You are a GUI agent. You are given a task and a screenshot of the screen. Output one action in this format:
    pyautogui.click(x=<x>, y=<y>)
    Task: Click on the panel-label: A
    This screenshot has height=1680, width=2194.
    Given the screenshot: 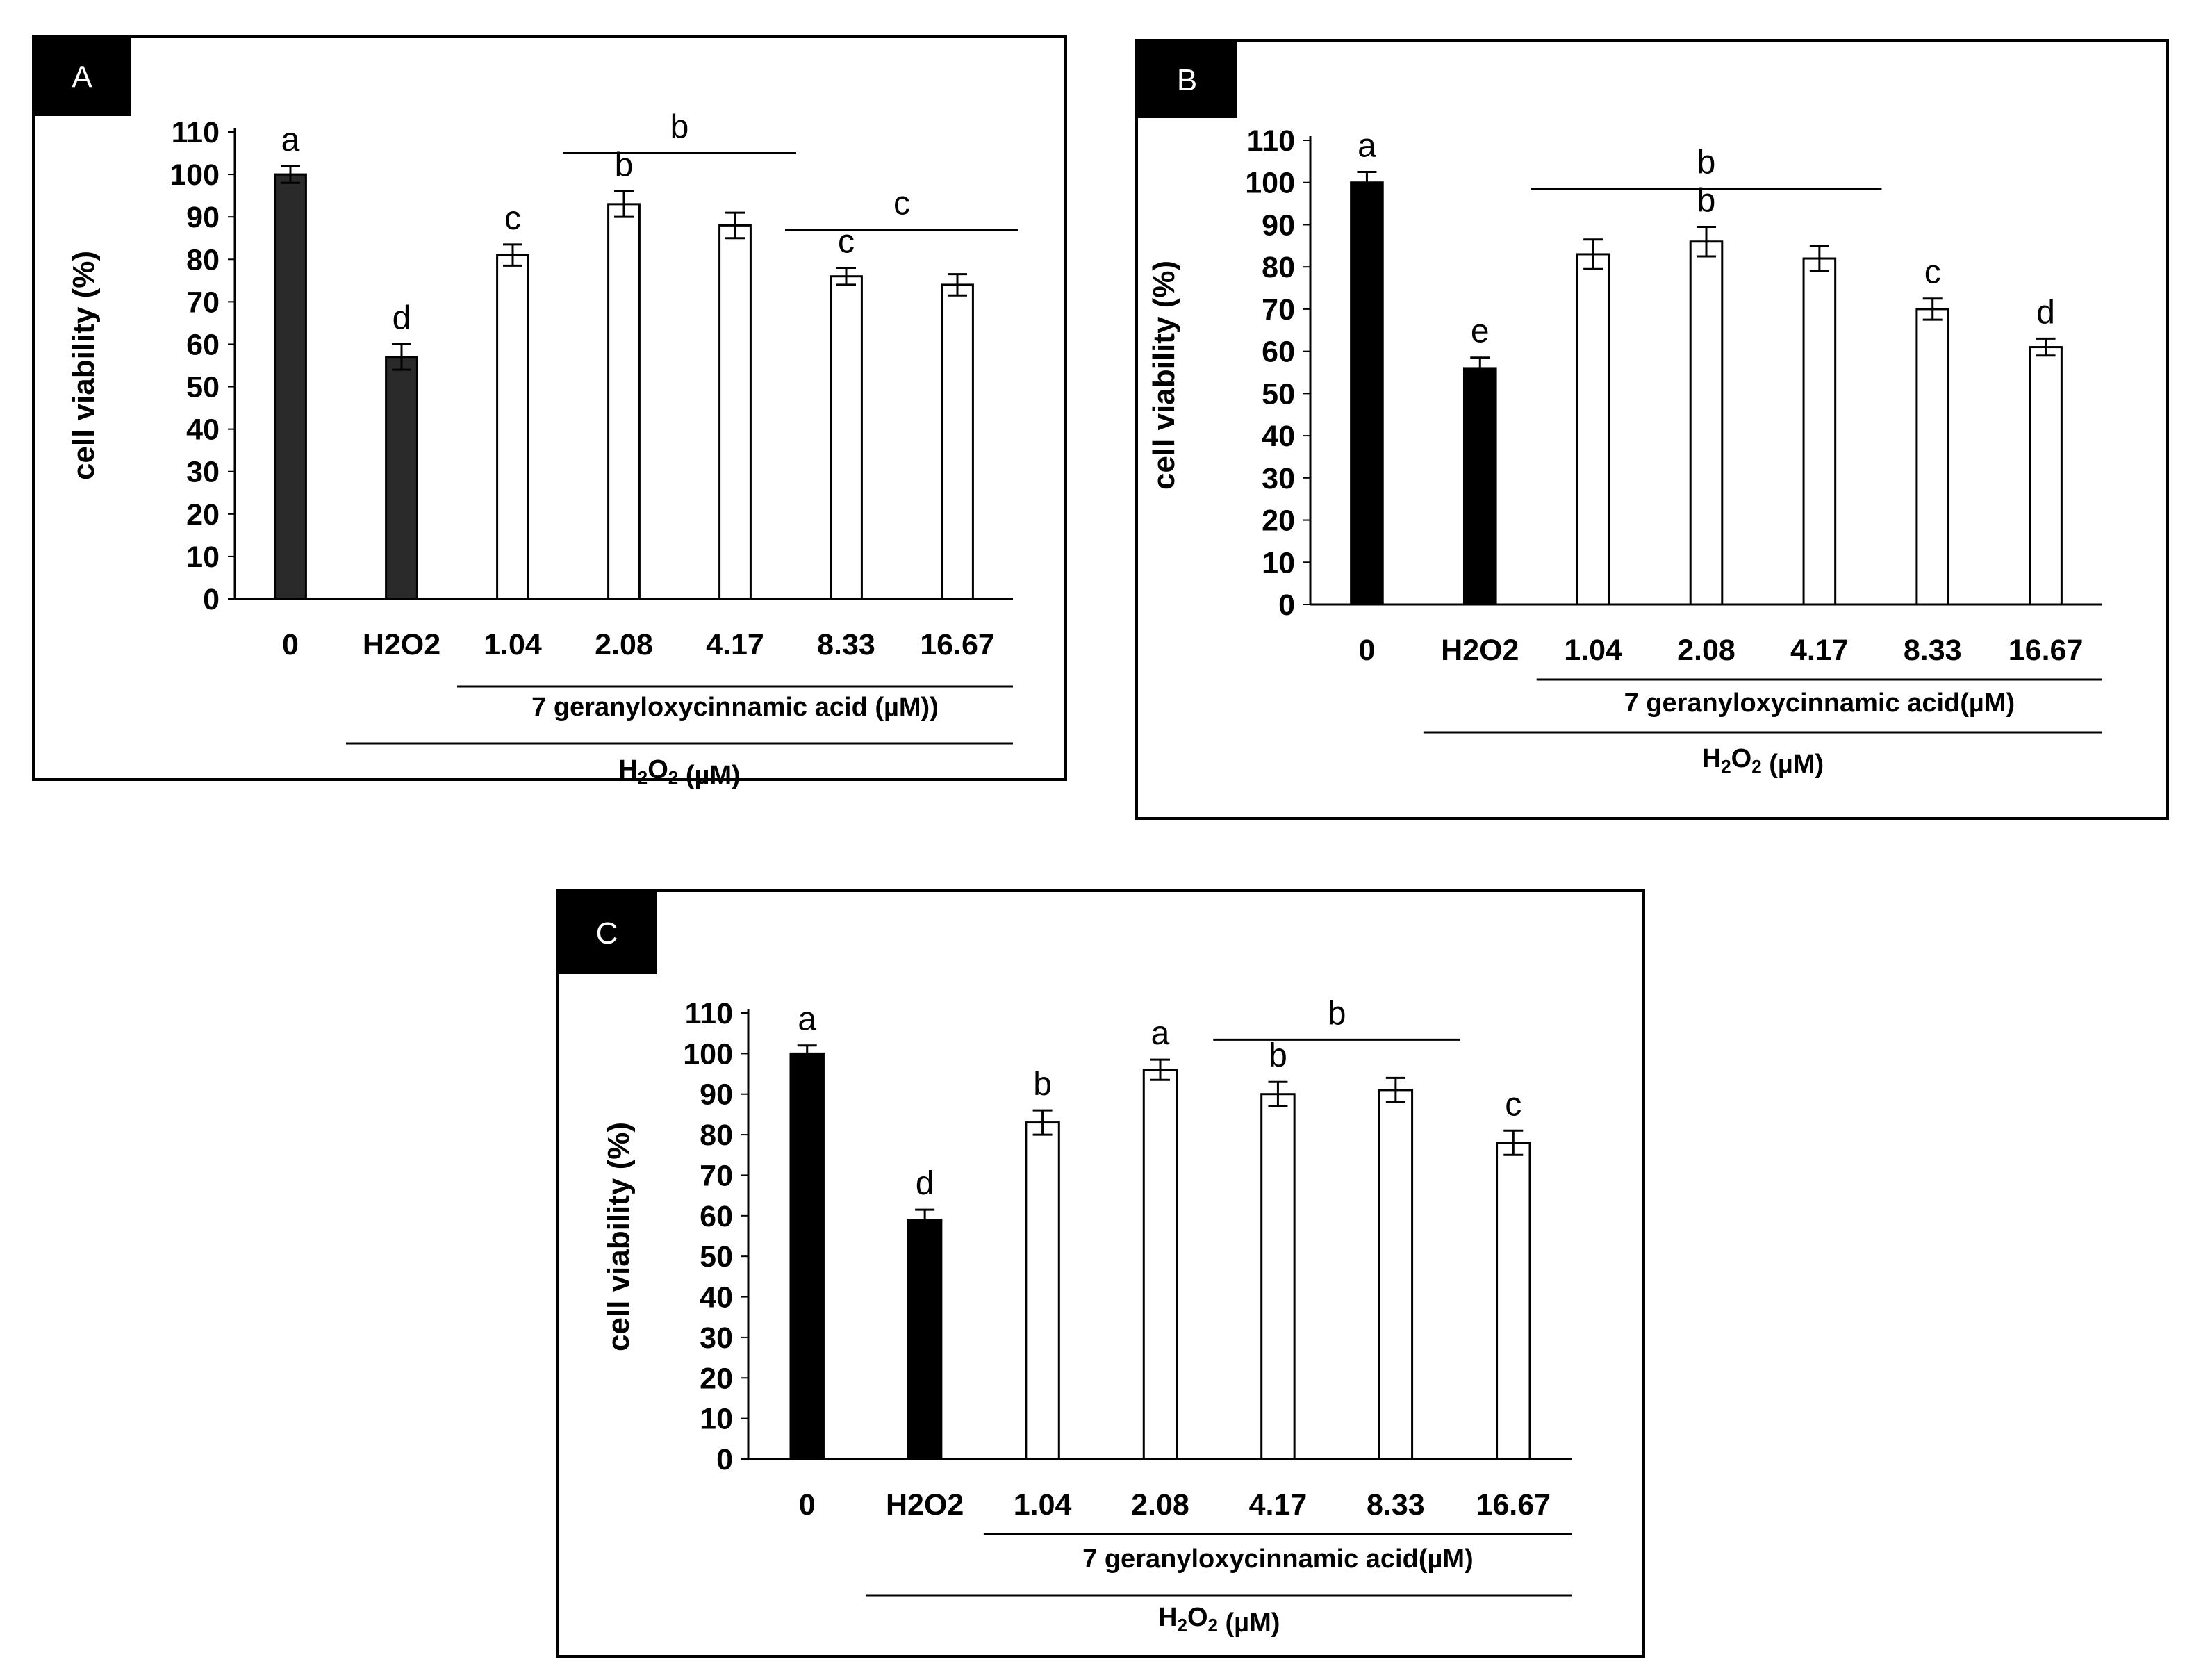 What is the action you would take?
    pyautogui.click(x=82, y=77)
    